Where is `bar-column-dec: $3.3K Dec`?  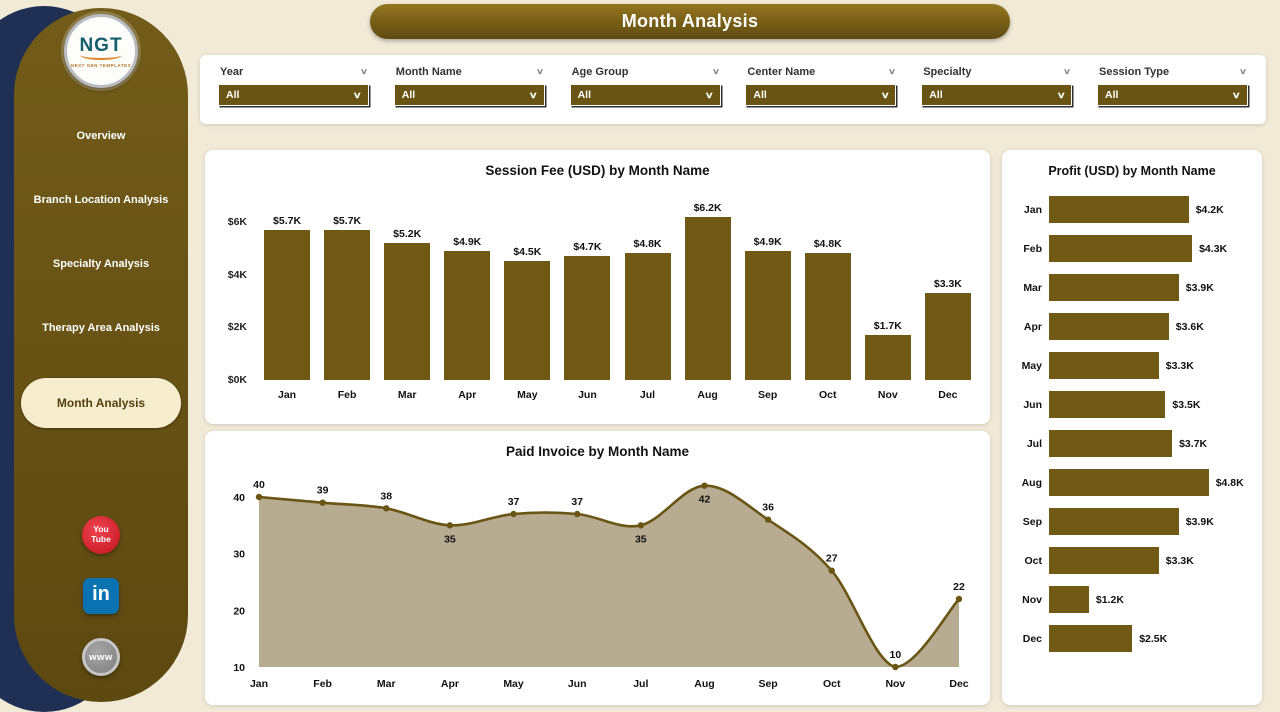 bar-column-dec: $3.3K Dec is located at coordinates (948, 339).